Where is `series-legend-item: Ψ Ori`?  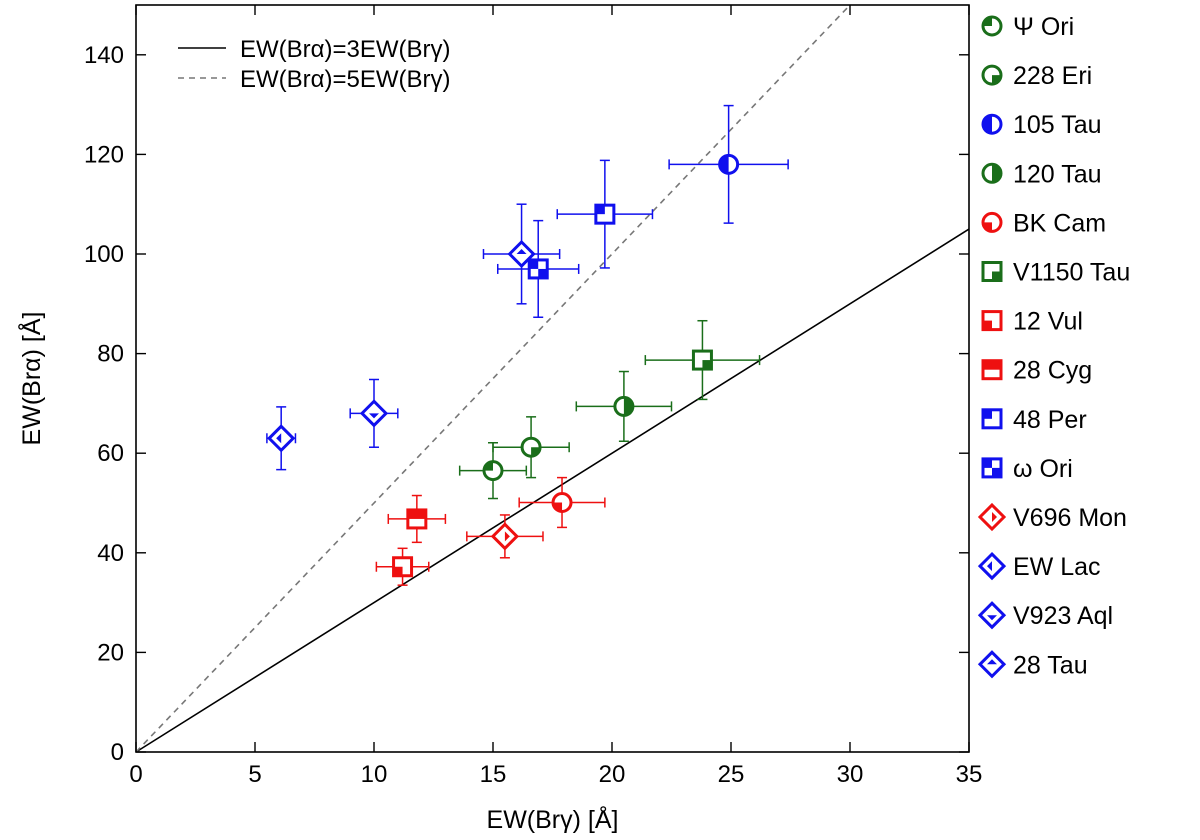 series-legend-item: Ψ Ori is located at coordinates (1027, 27).